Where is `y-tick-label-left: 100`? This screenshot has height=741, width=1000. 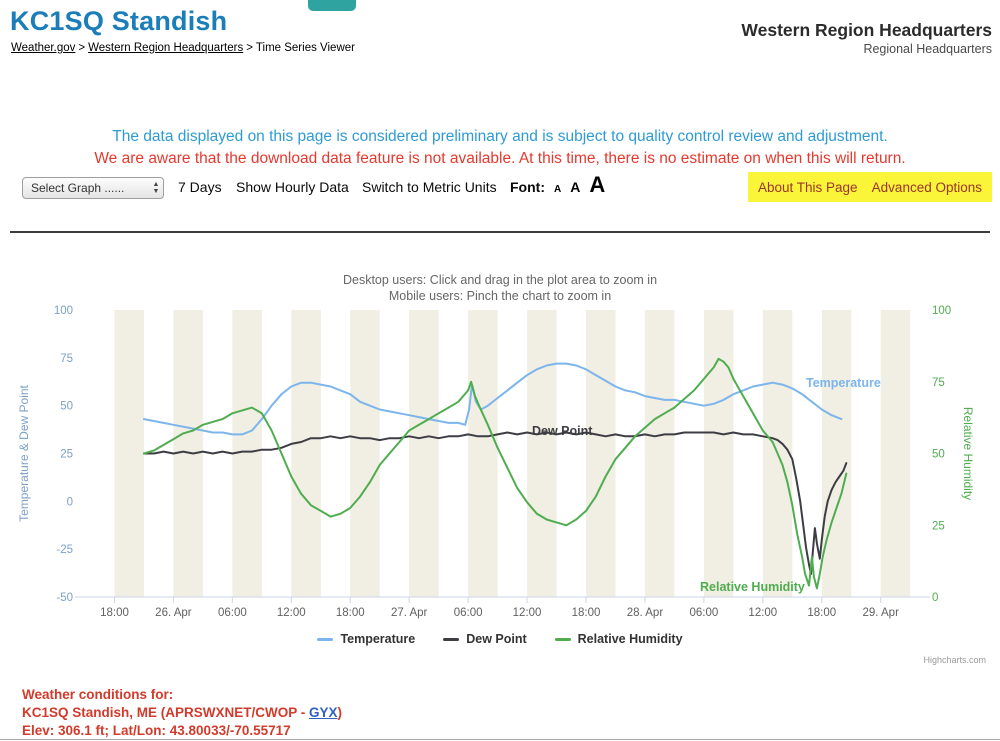 y-tick-label-left: 100 is located at coordinates (63, 311).